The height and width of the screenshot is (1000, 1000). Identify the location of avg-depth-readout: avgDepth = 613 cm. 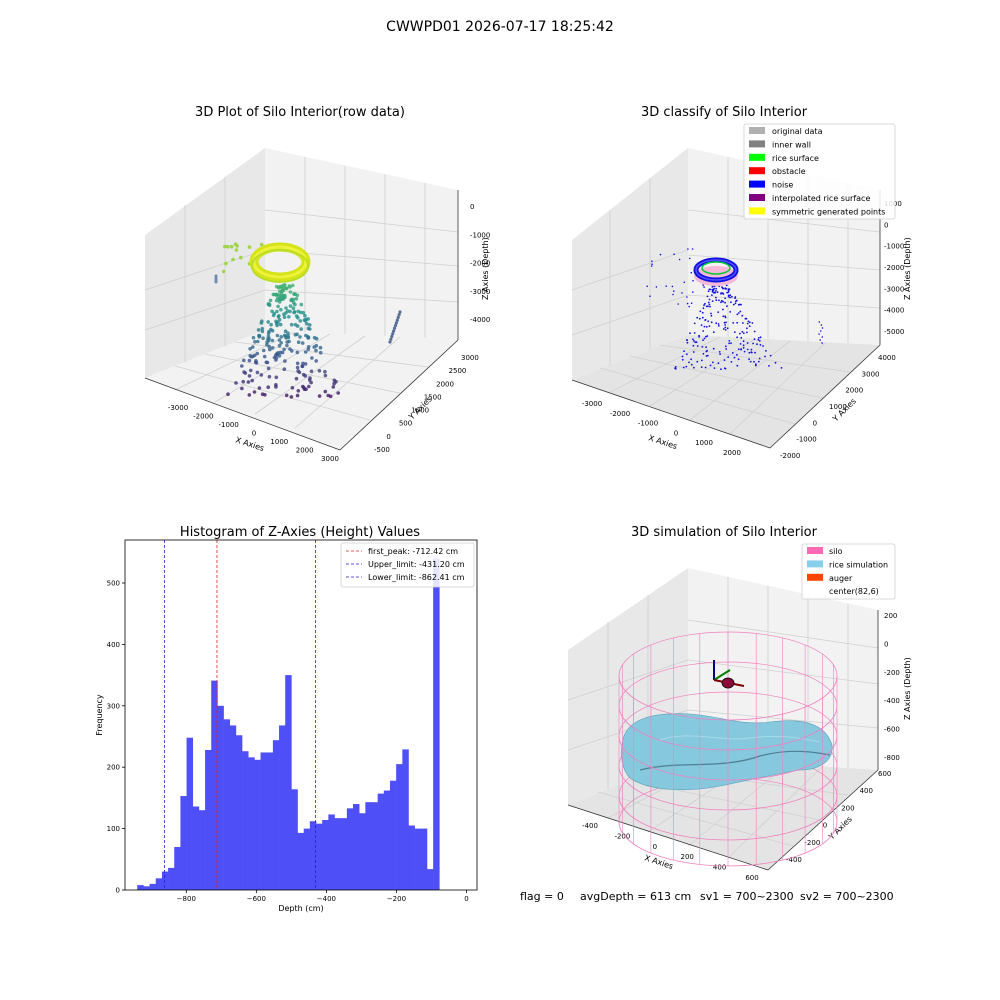
(635, 896).